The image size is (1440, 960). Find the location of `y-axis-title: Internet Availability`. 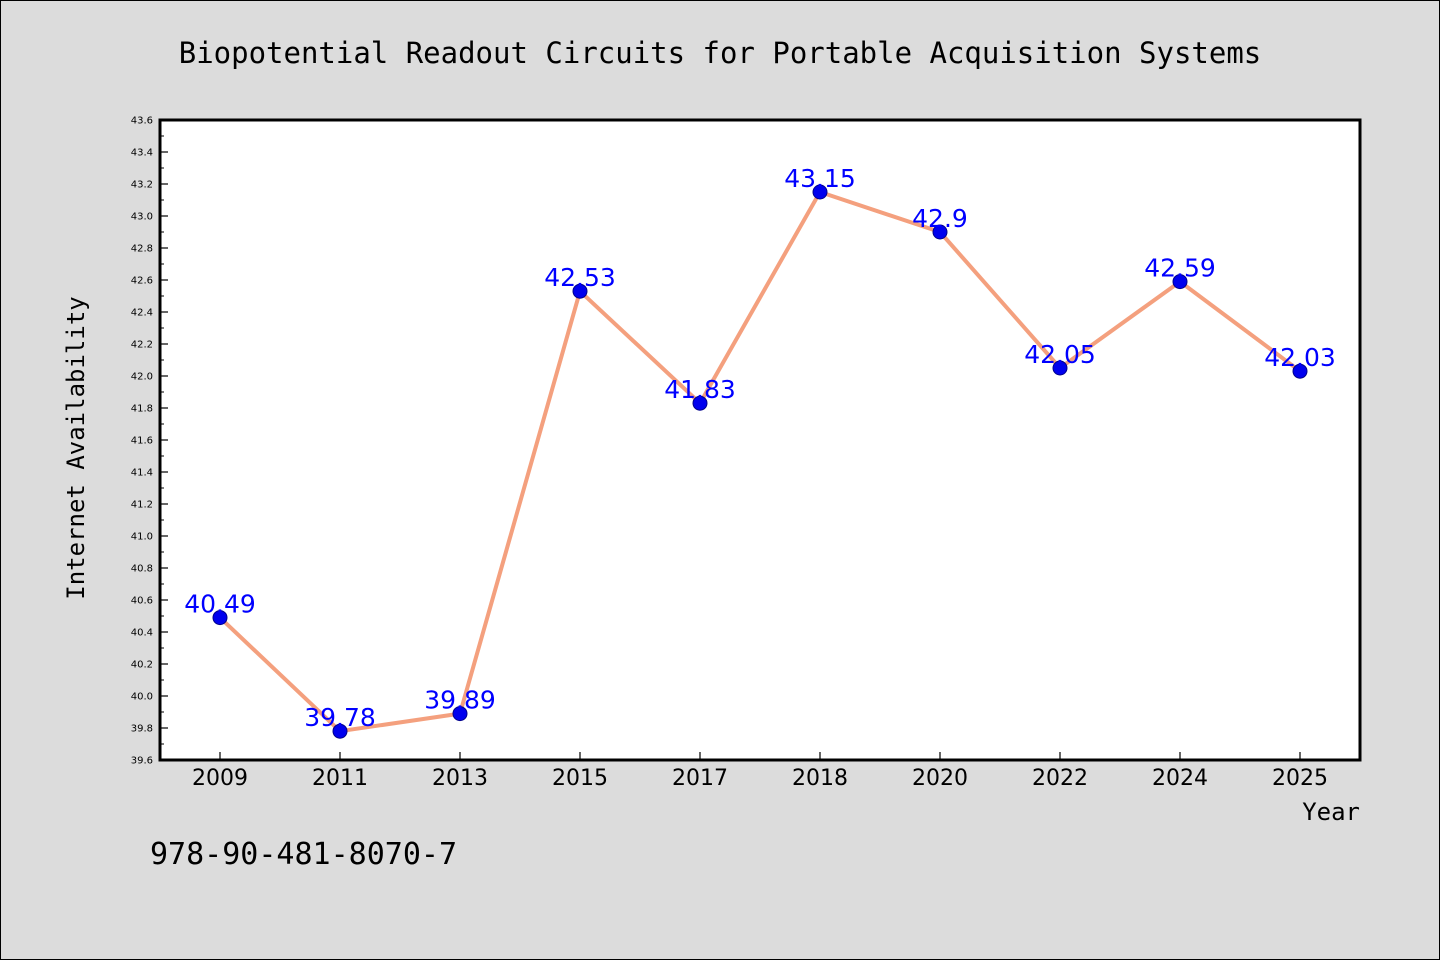

y-axis-title: Internet Availability is located at coordinates (76, 447).